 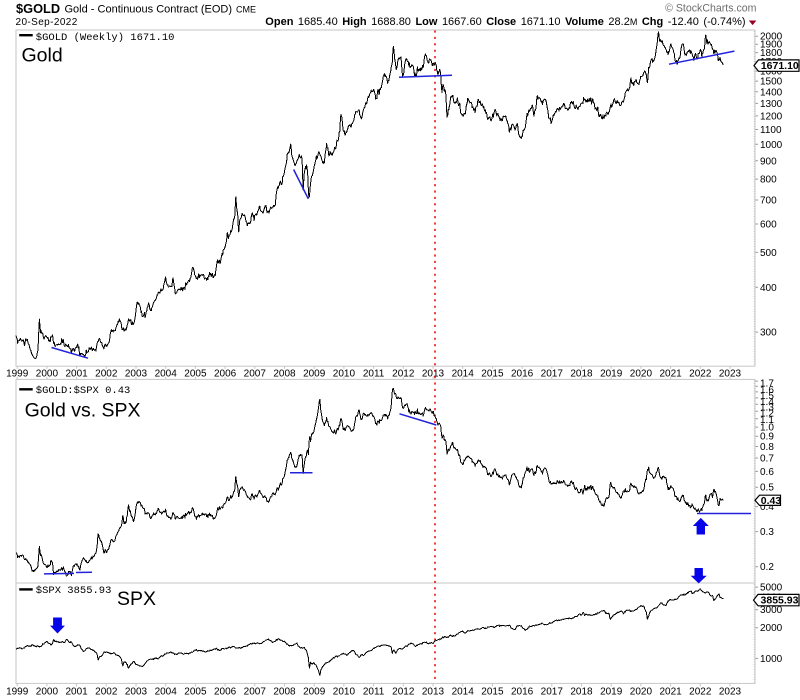 What do you see at coordinates (74, 591) in the screenshot?
I see `svg-text: $SPX 3855.93` at bounding box center [74, 591].